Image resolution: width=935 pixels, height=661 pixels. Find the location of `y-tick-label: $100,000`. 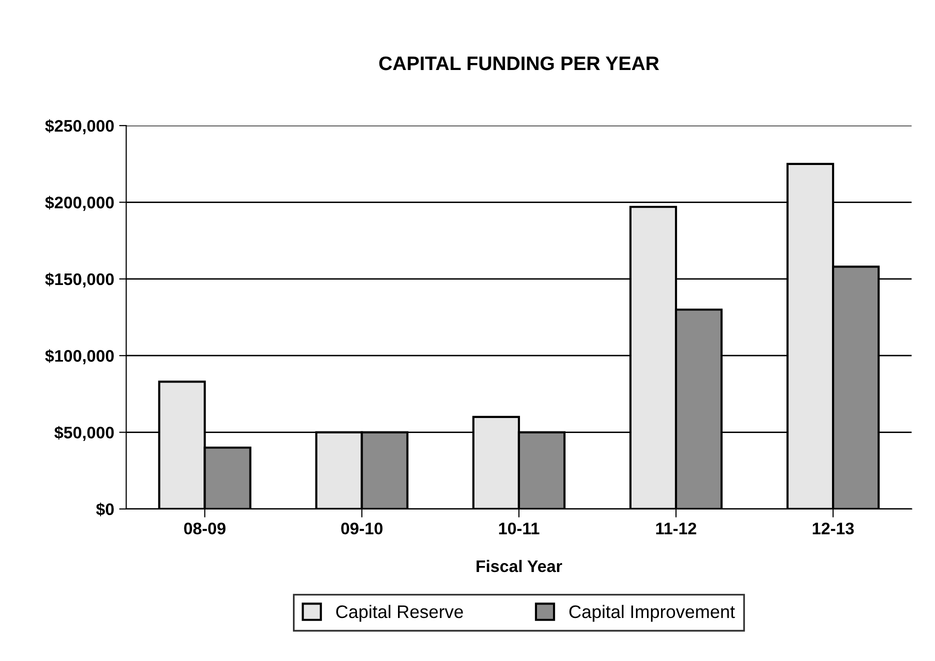

y-tick-label: $100,000 is located at coordinates (79, 356).